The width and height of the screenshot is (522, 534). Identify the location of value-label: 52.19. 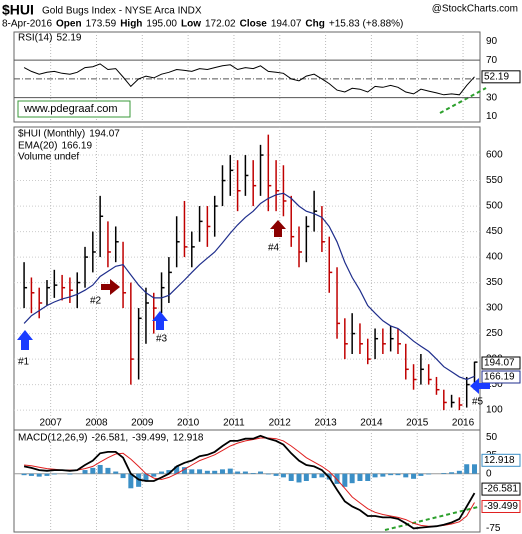
(496, 76).